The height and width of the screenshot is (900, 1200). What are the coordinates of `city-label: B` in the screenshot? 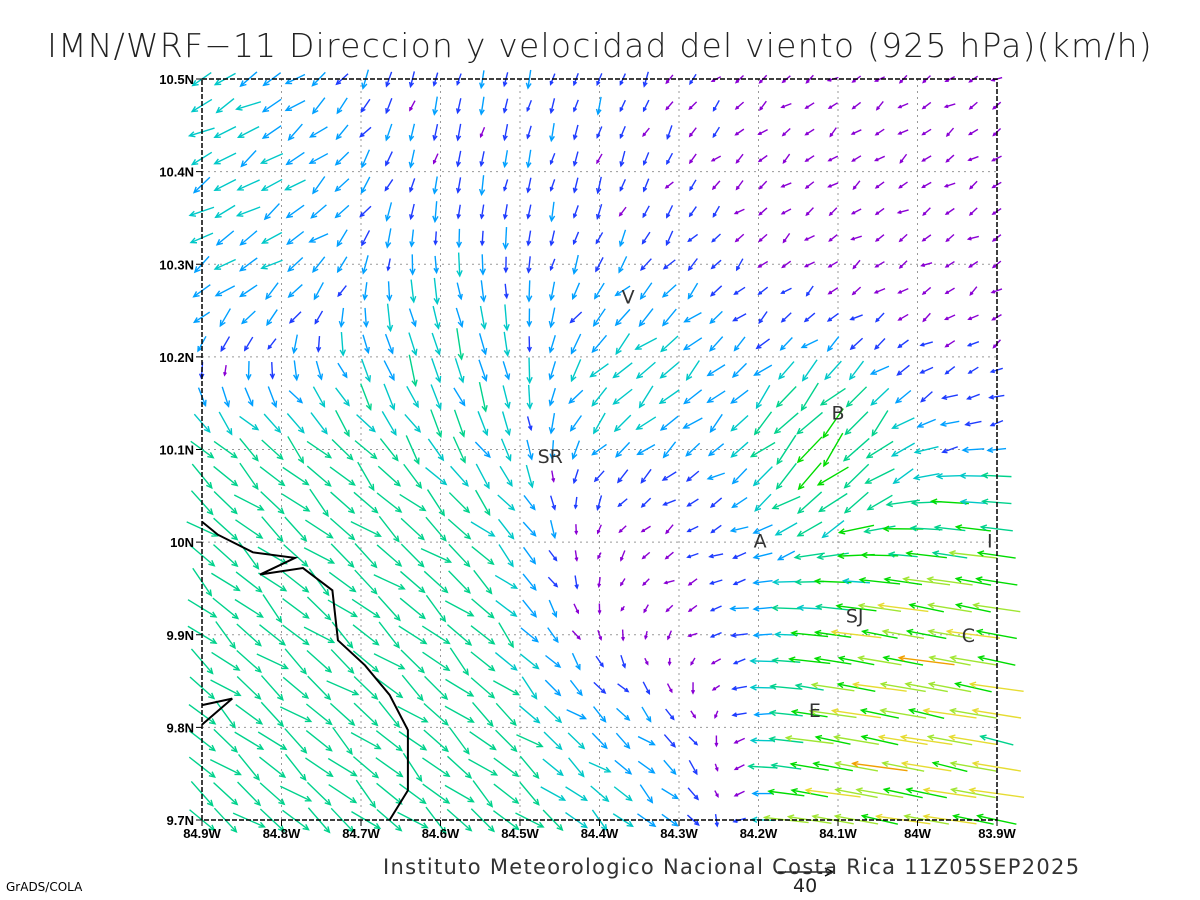 It's located at (837, 413).